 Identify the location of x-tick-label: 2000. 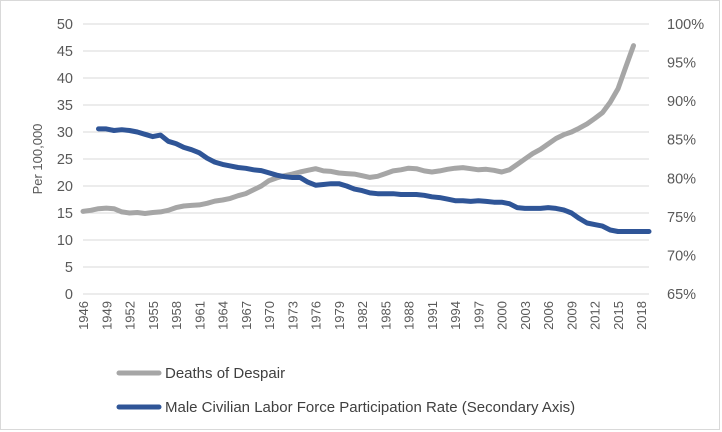
(502, 315).